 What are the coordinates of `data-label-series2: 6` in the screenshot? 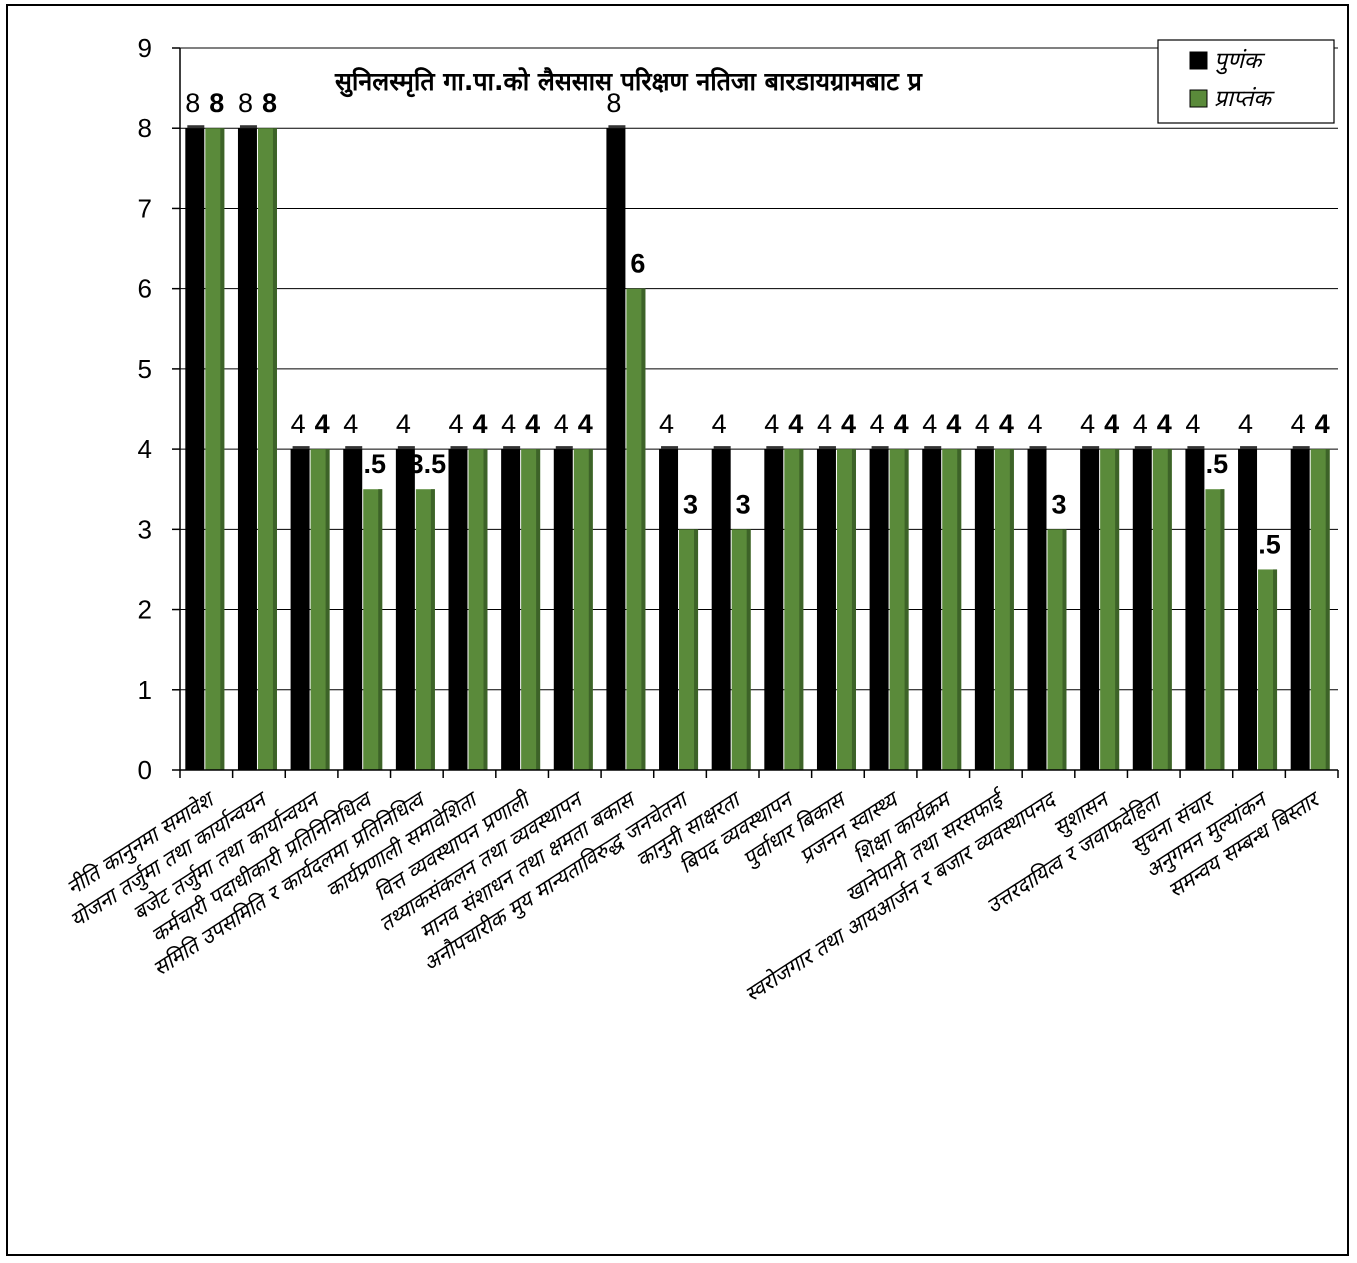 It's located at (637, 264).